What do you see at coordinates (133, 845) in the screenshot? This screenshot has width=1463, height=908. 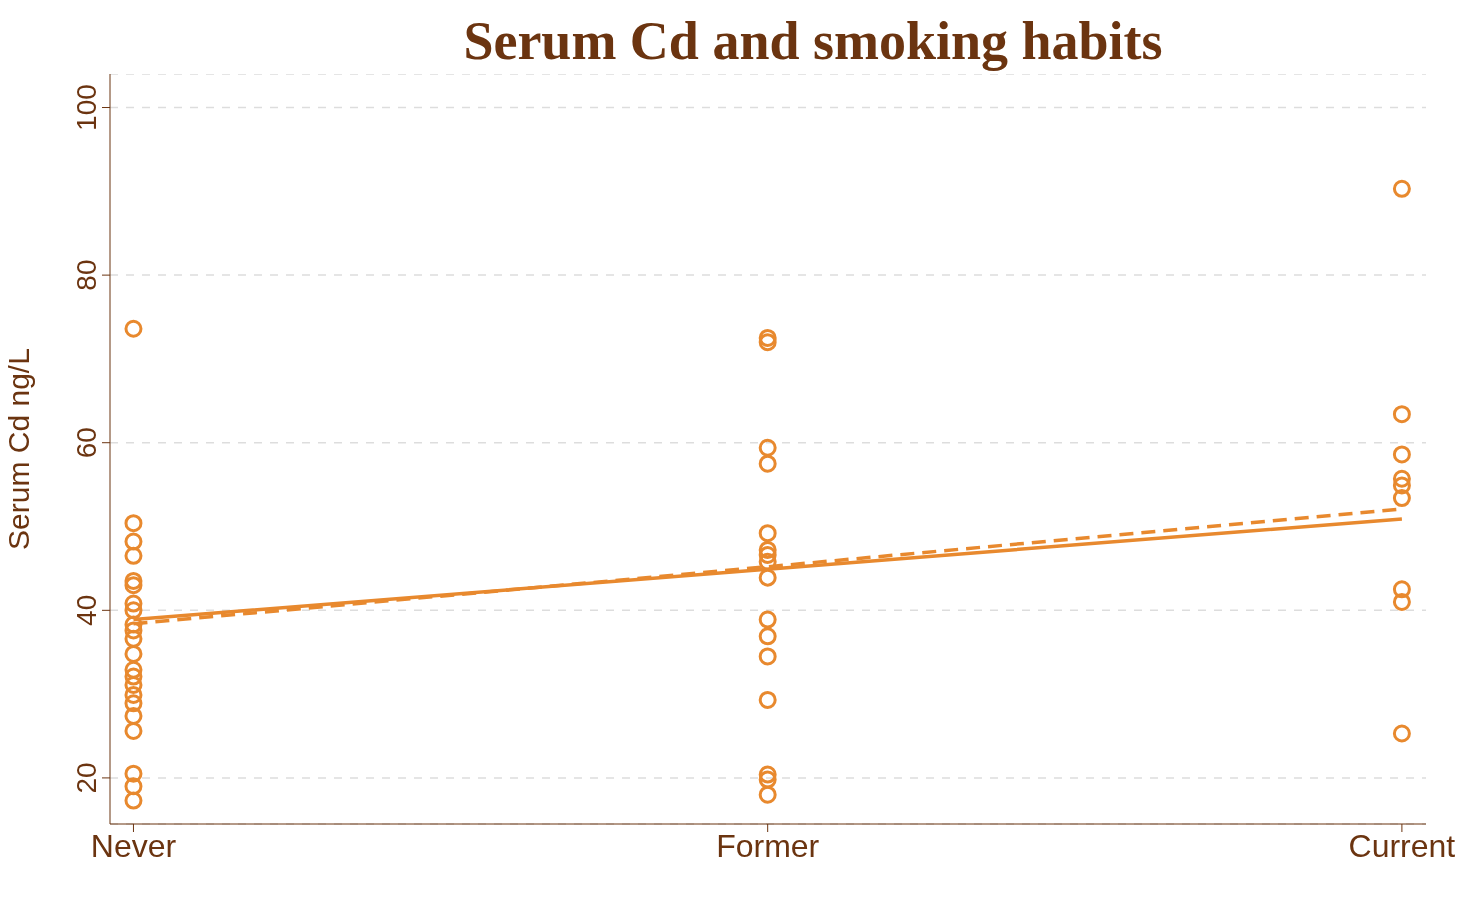 I see `x-tick-label: Never` at bounding box center [133, 845].